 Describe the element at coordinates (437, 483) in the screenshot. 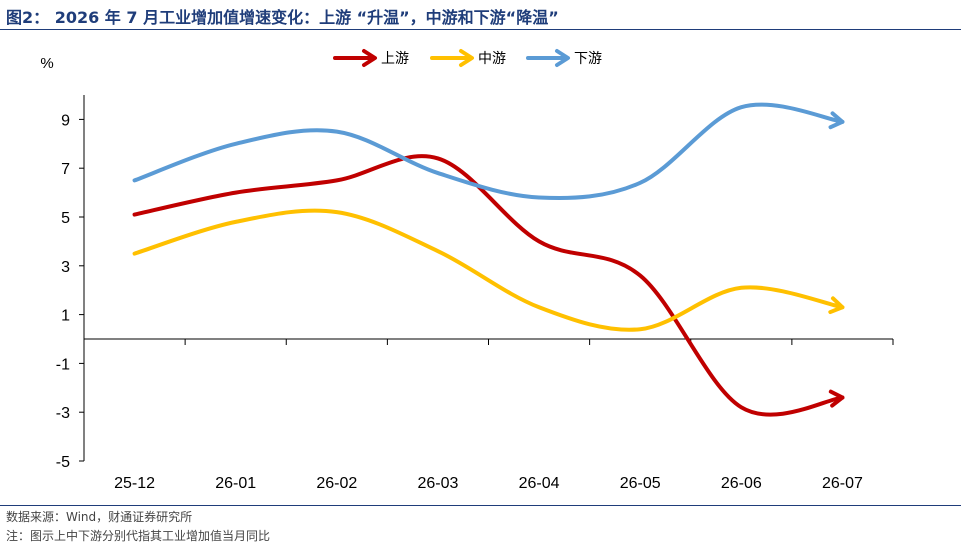

I see `x-tick-label: 26-03` at that location.